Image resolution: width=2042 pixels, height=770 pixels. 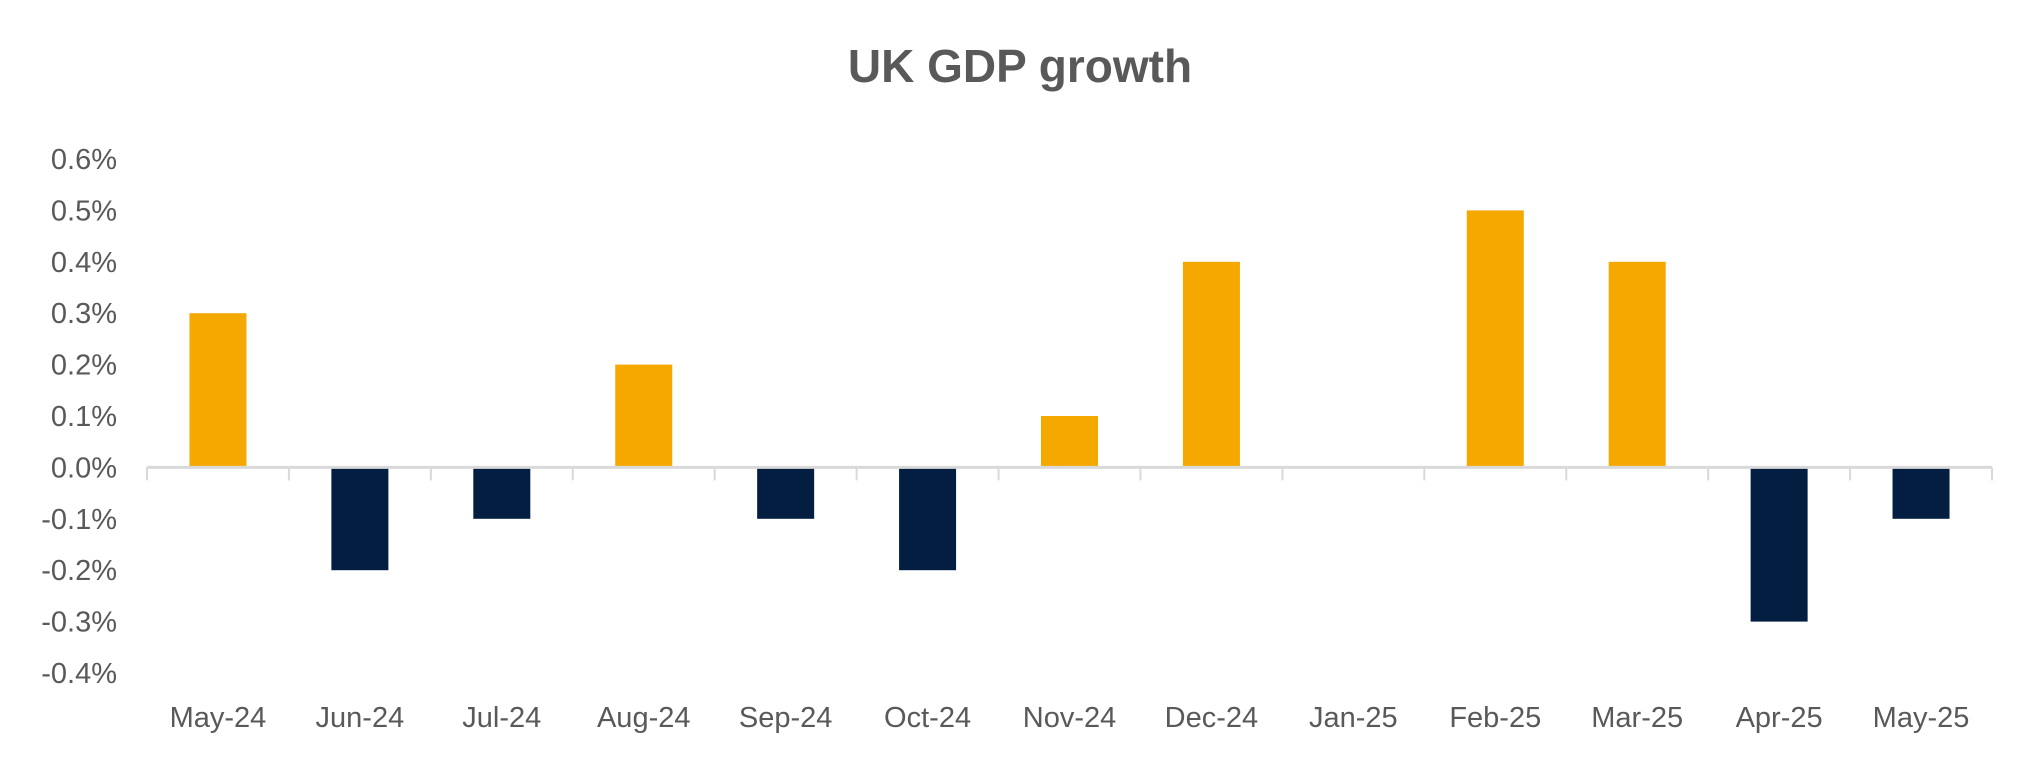 I want to click on y-tick-label: 0.2%, so click(x=84, y=366).